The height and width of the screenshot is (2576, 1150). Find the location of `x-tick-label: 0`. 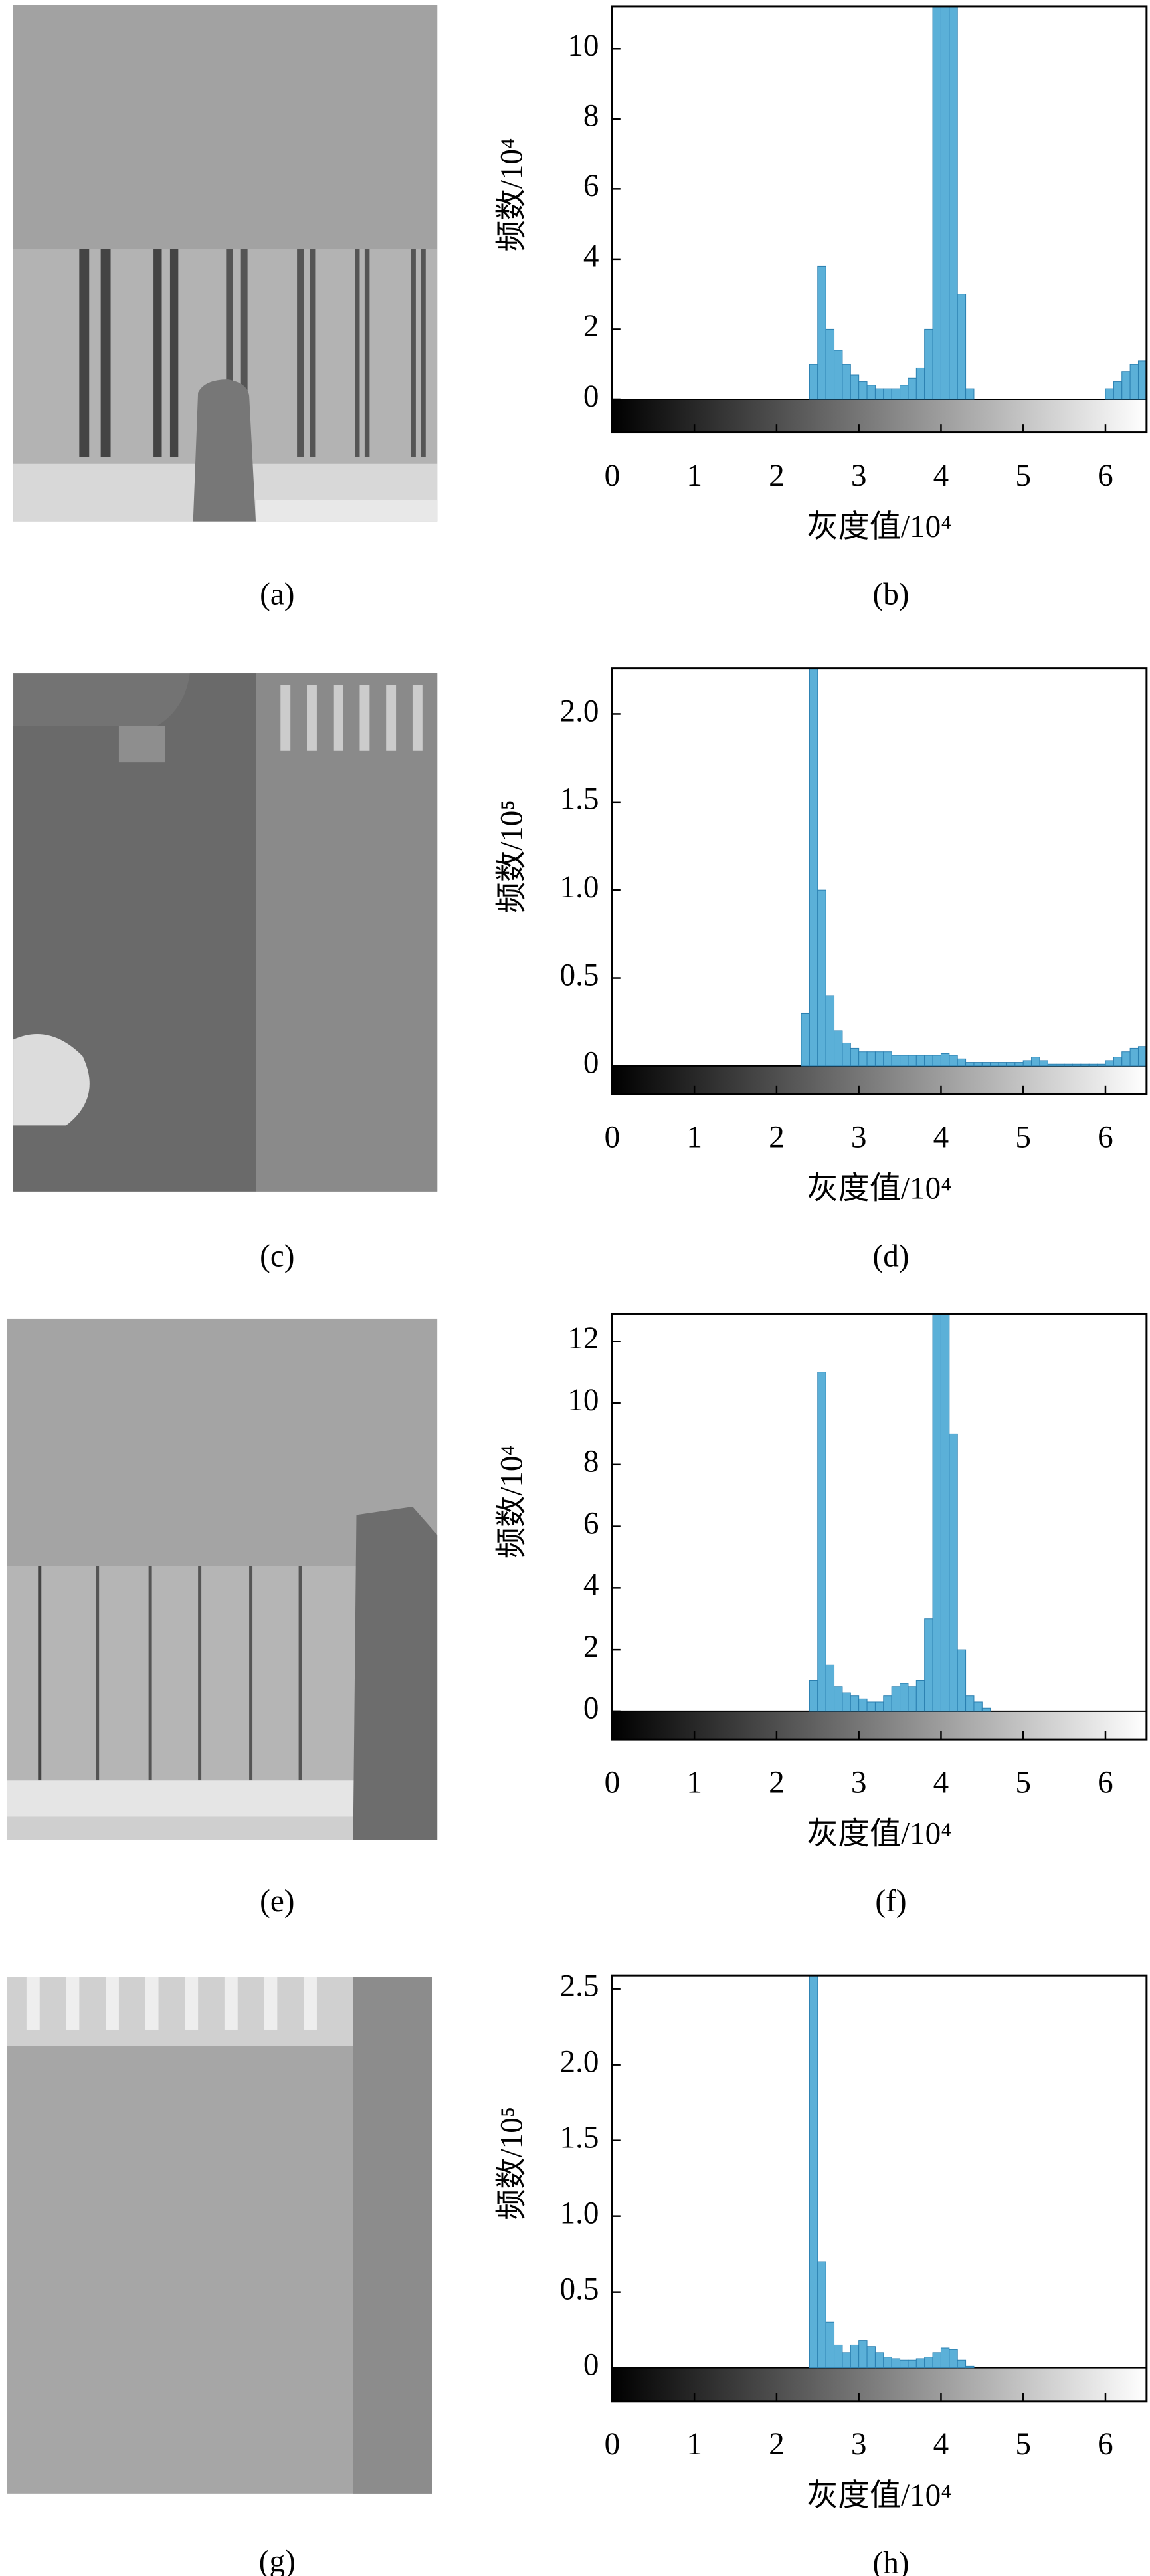

x-tick-label: 0 is located at coordinates (613, 1782).